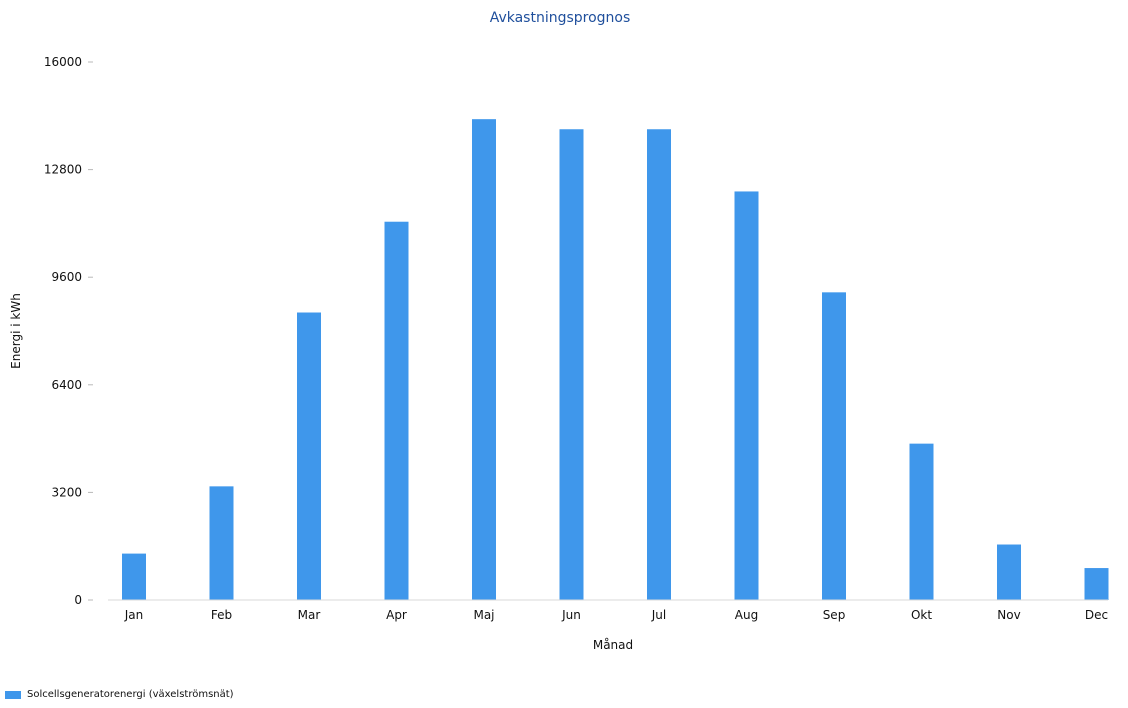  What do you see at coordinates (78, 600) in the screenshot?
I see `y-tick-label: 0` at bounding box center [78, 600].